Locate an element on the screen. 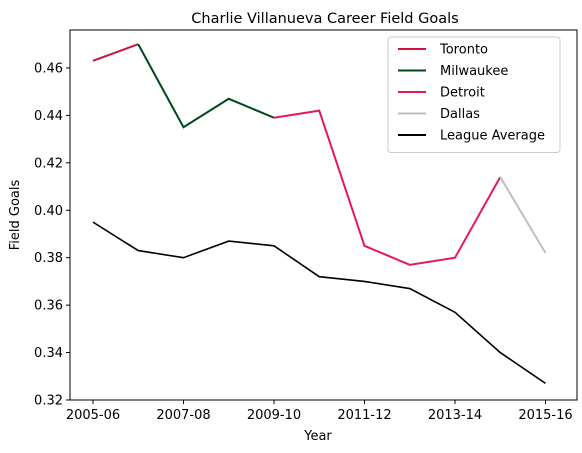 Image resolution: width=582 pixels, height=453 pixels. y-axis-label: Field Goals is located at coordinates (15, 215).